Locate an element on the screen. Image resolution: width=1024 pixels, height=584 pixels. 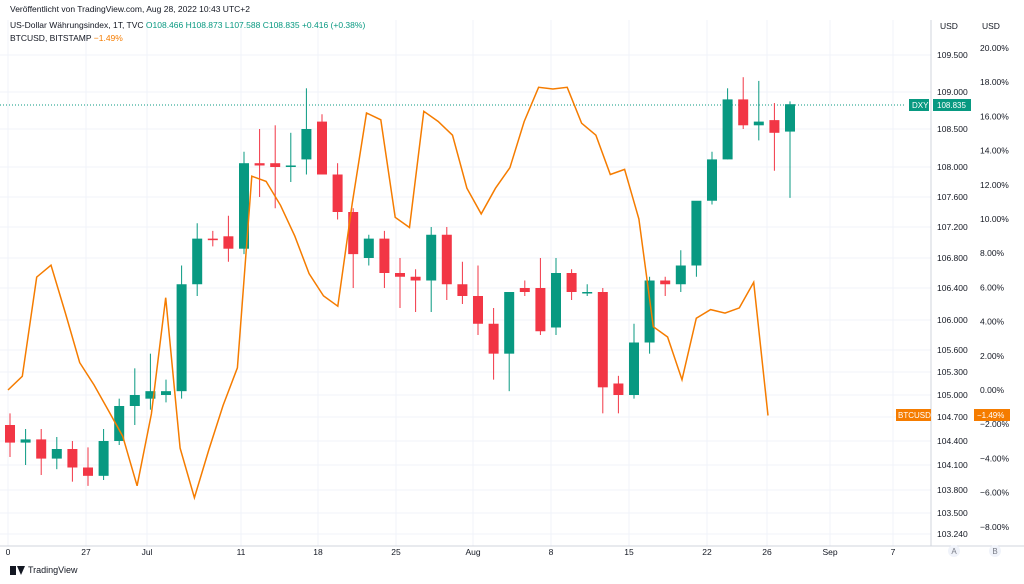
scale-button-a-label: A is located at coordinates (954, 551).